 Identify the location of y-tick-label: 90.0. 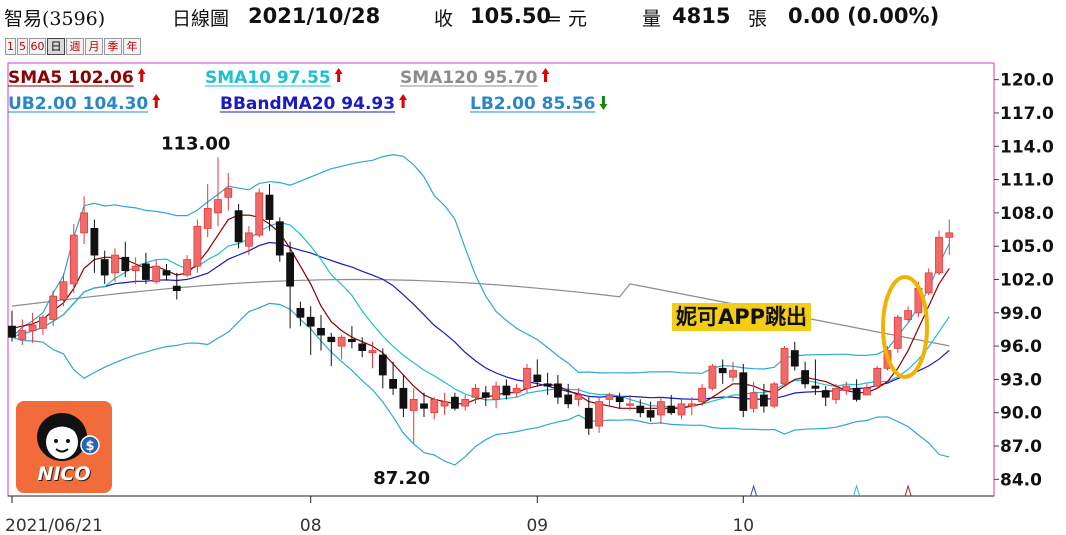
(1021, 414).